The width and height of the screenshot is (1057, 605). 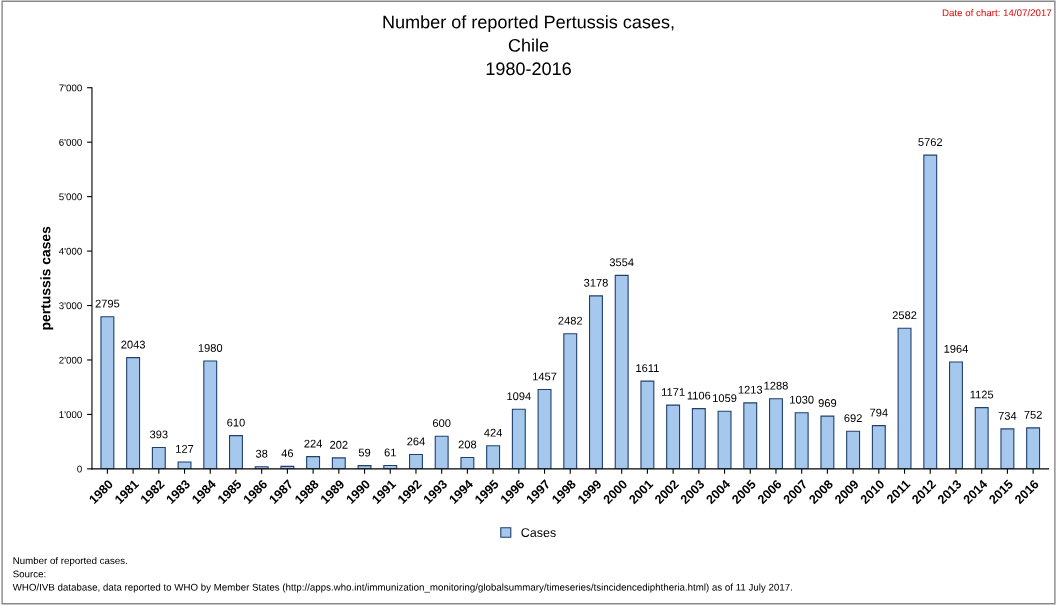 I want to click on data-label: 1457, so click(x=545, y=376).